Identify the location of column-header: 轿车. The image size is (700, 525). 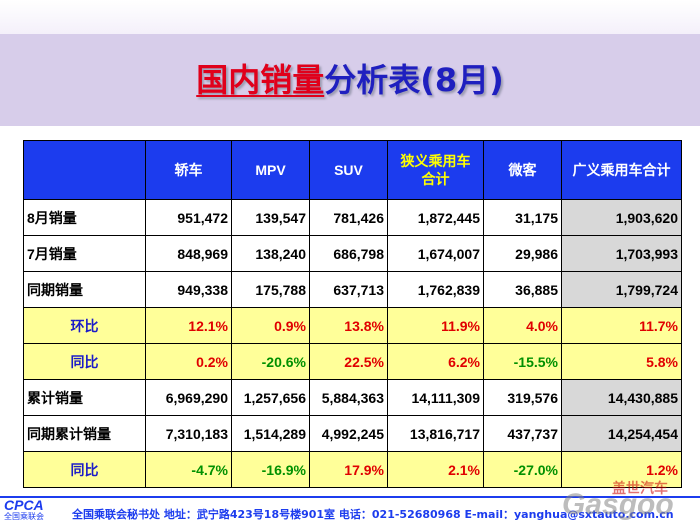
(188, 170).